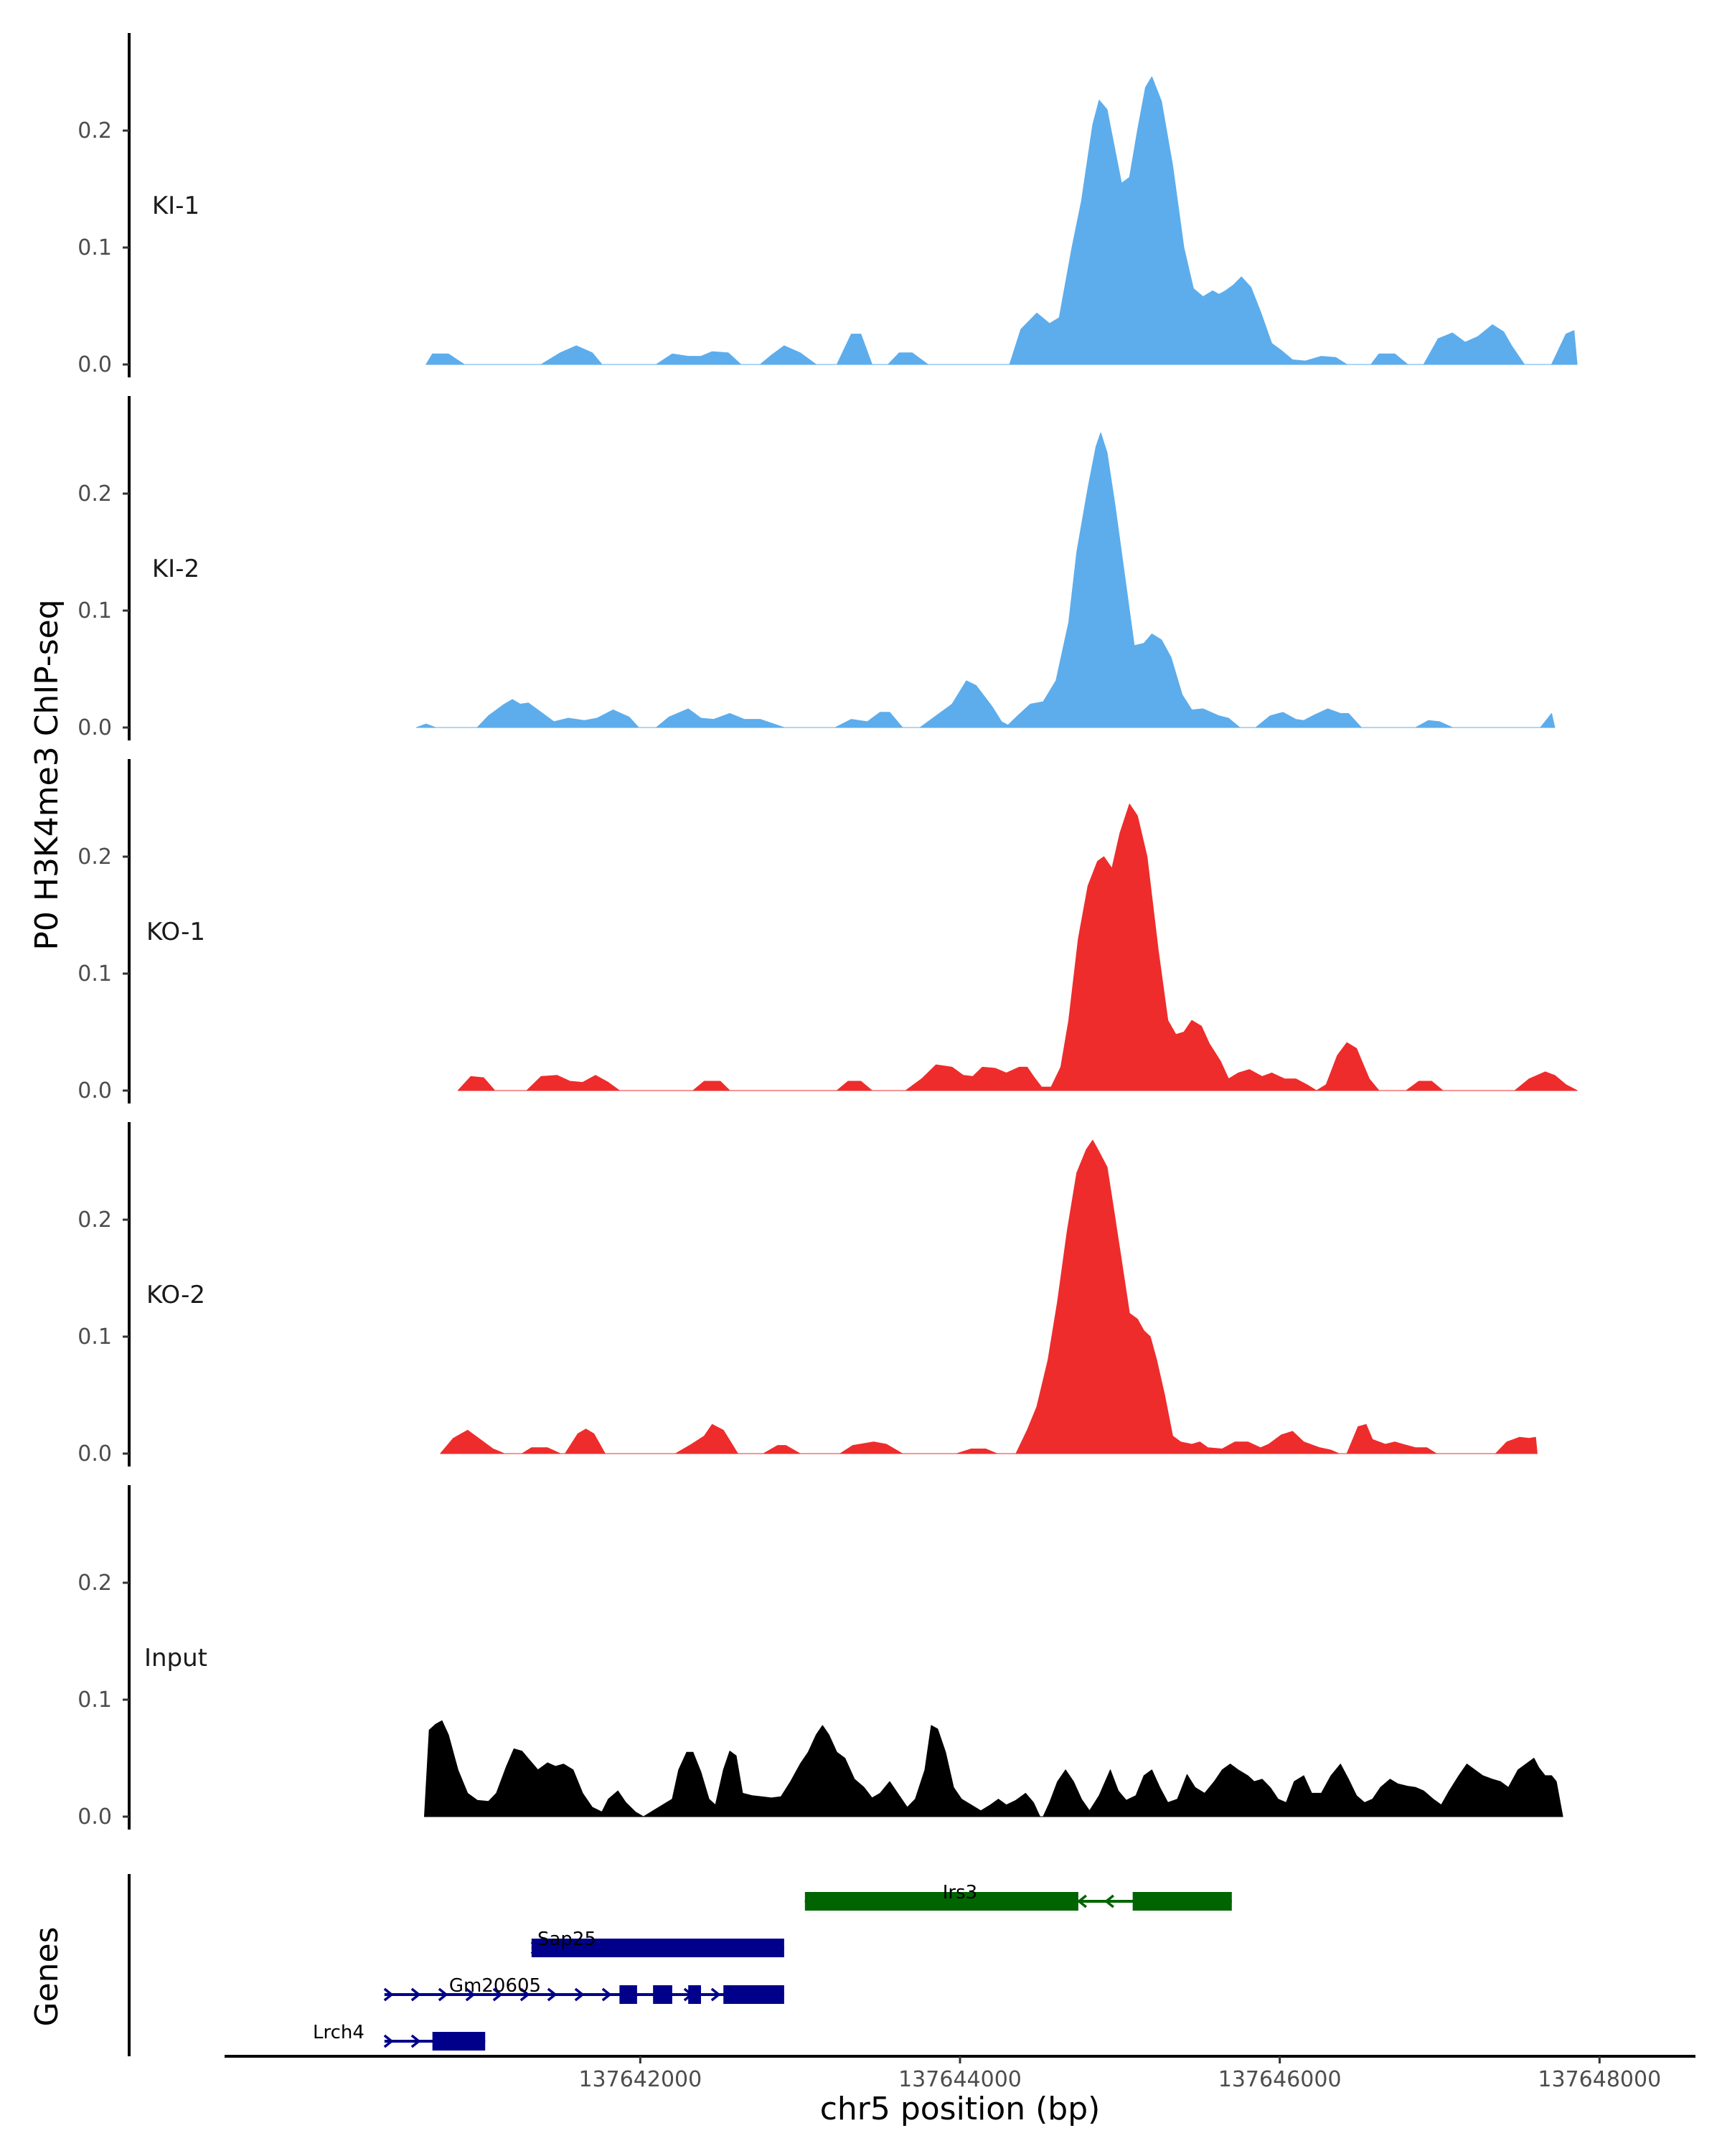  I want to click on track-ki-1: 0.0 0.1 0.2 KI-1, so click(828, 205).